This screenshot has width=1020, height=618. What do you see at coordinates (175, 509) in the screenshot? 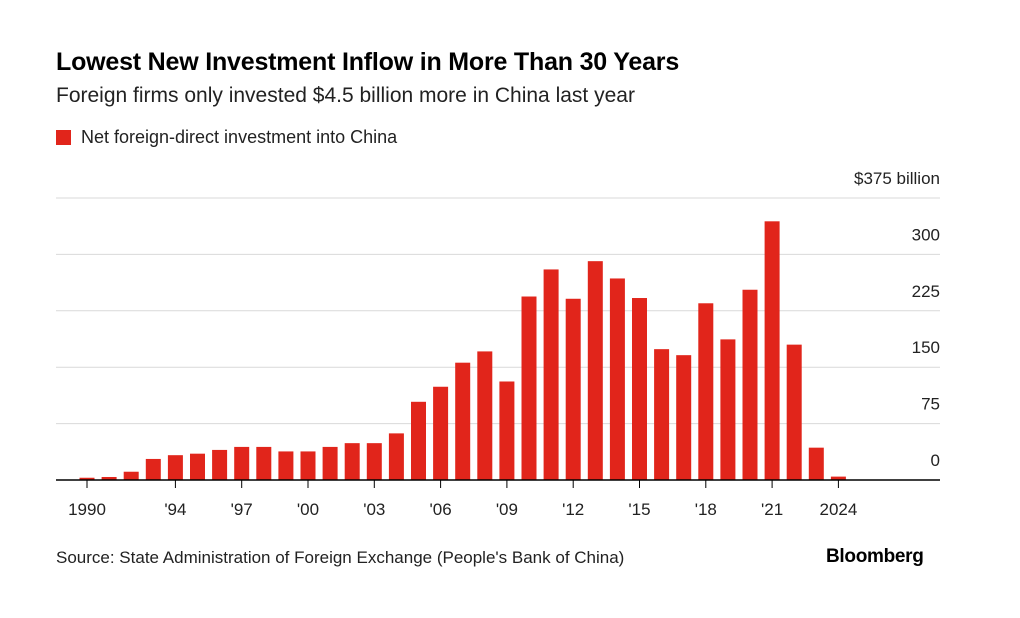
I see `x-tick-label: '94` at bounding box center [175, 509].